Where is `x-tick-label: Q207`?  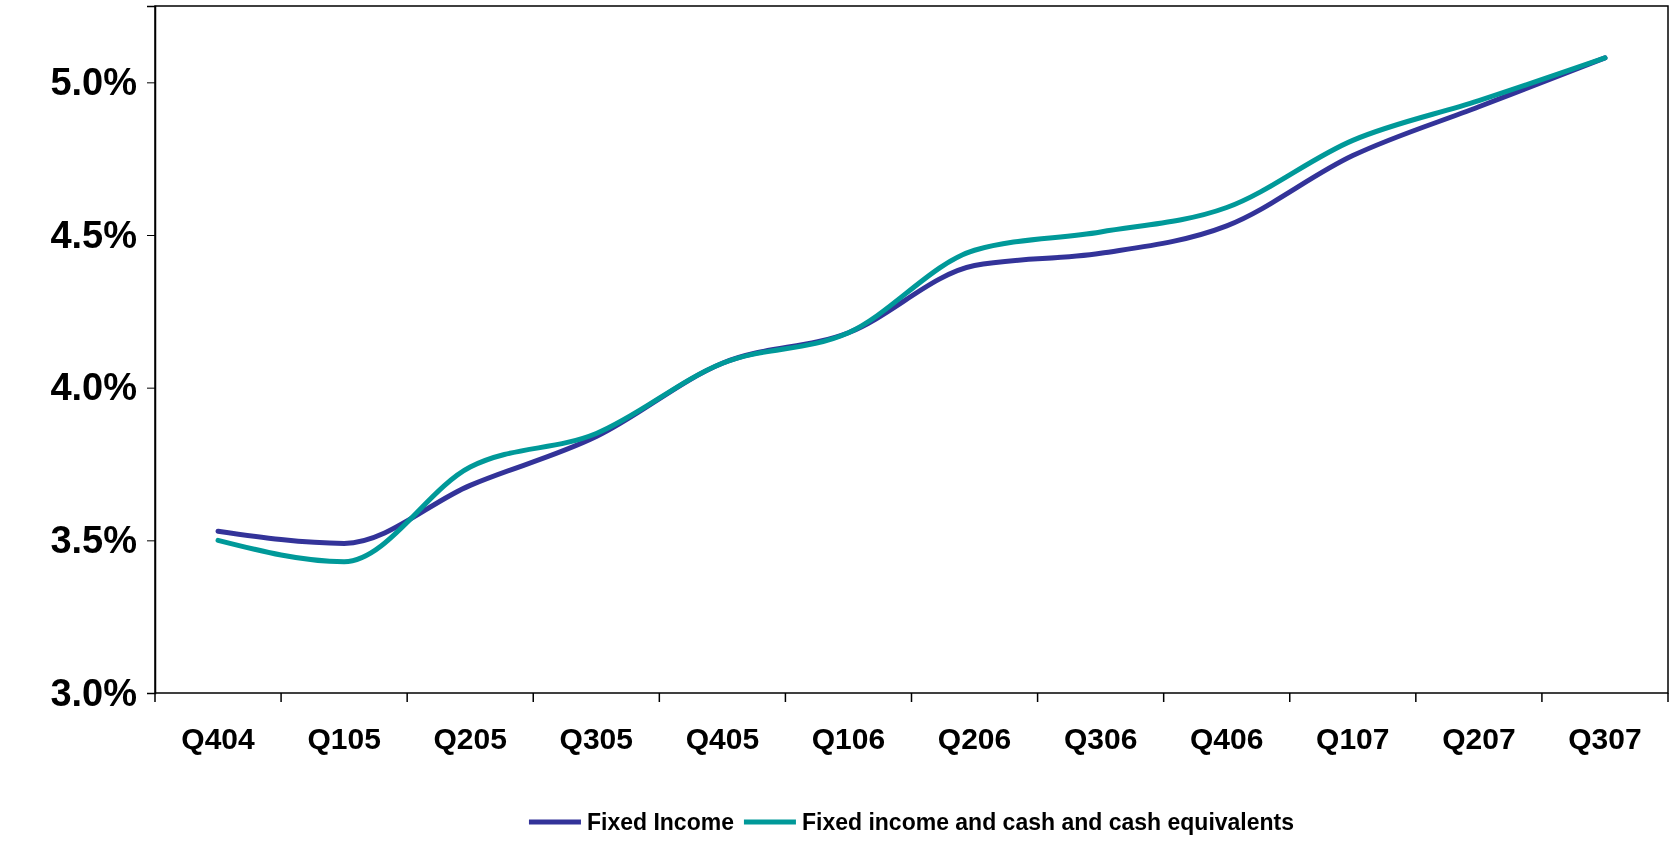 x-tick-label: Q207 is located at coordinates (1479, 738).